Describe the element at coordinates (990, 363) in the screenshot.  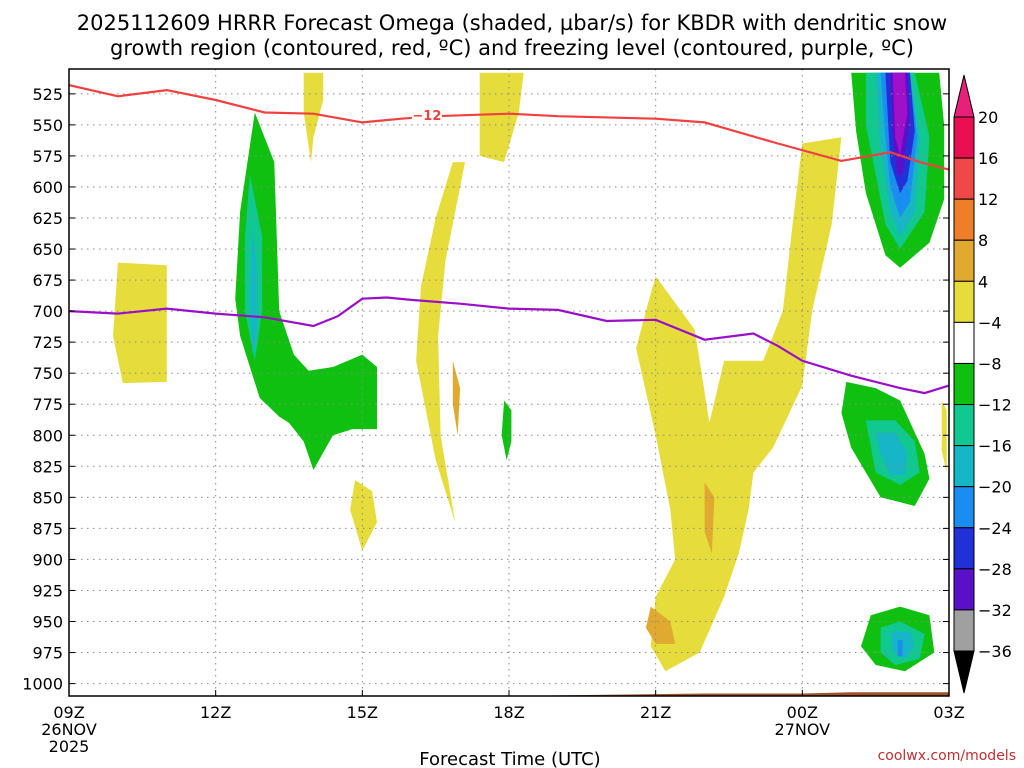
I see `colorbar-label: −8` at that location.